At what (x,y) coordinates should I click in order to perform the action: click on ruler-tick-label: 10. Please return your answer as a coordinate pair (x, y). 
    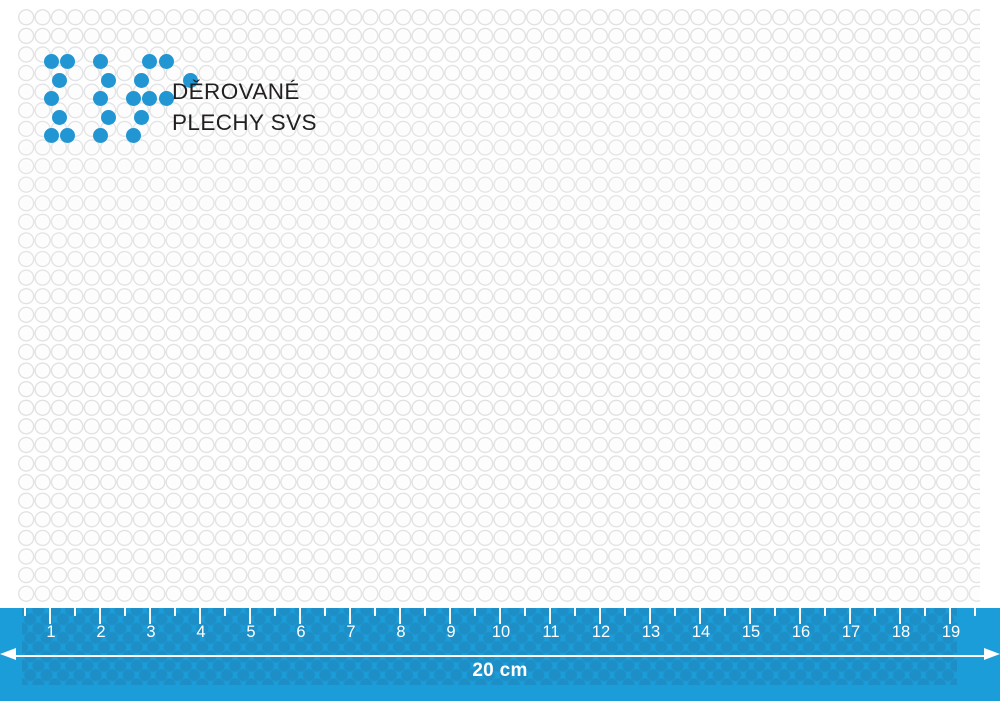
    Looking at the image, I should click on (501, 632).